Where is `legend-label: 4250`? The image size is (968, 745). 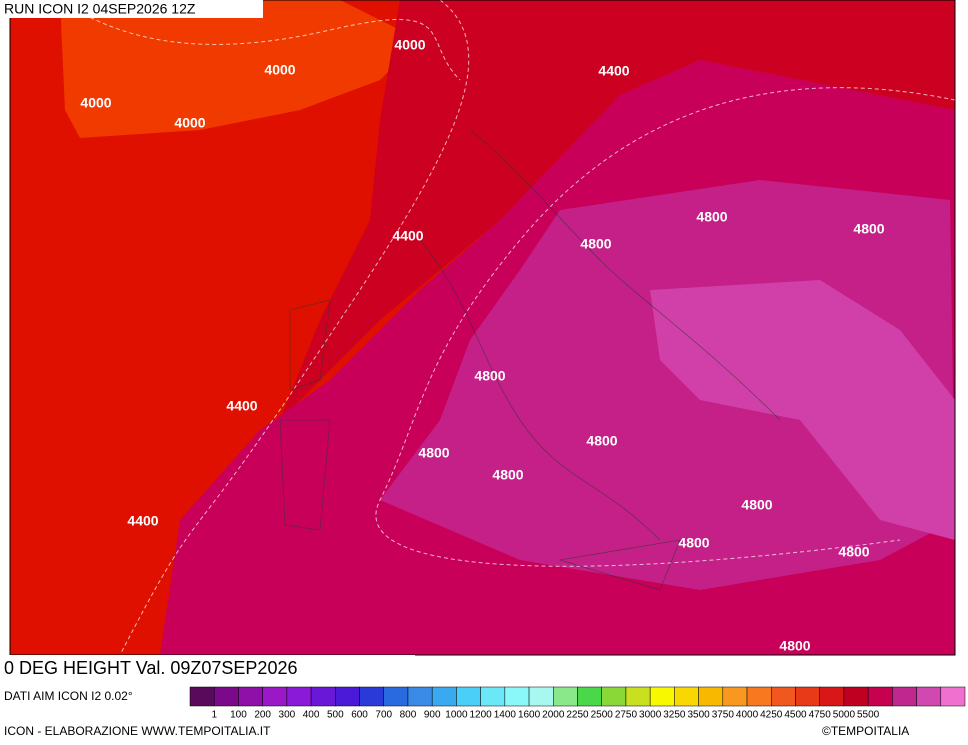
legend-label: 4250 is located at coordinates (771, 715).